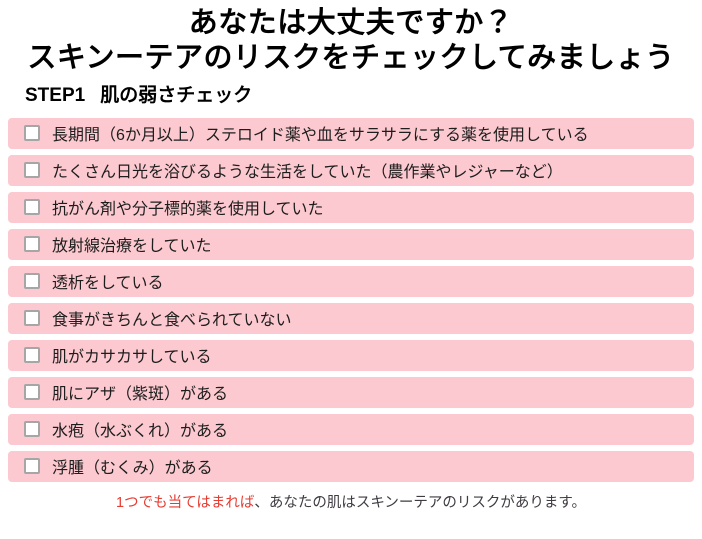 The height and width of the screenshot is (539, 702). What do you see at coordinates (351, 23) in the screenshot?
I see `title-line-1: あなたは大丈夫ですか？` at bounding box center [351, 23].